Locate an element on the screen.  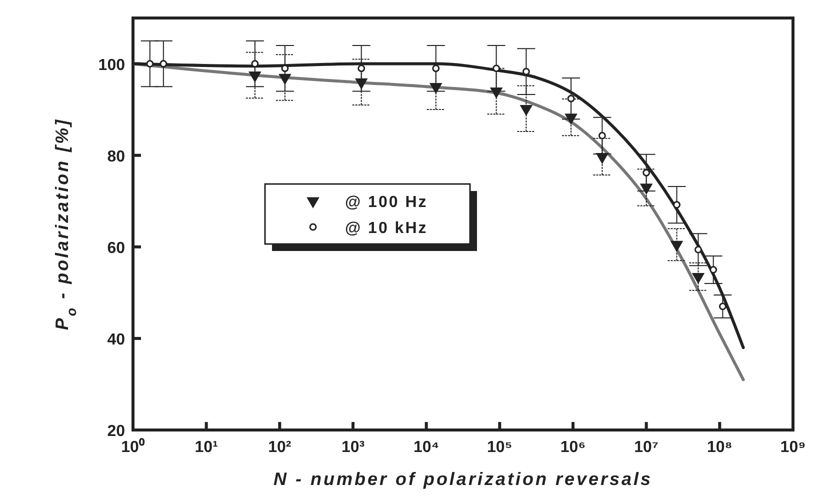
y-tick-label: 20 is located at coordinates (116, 431).